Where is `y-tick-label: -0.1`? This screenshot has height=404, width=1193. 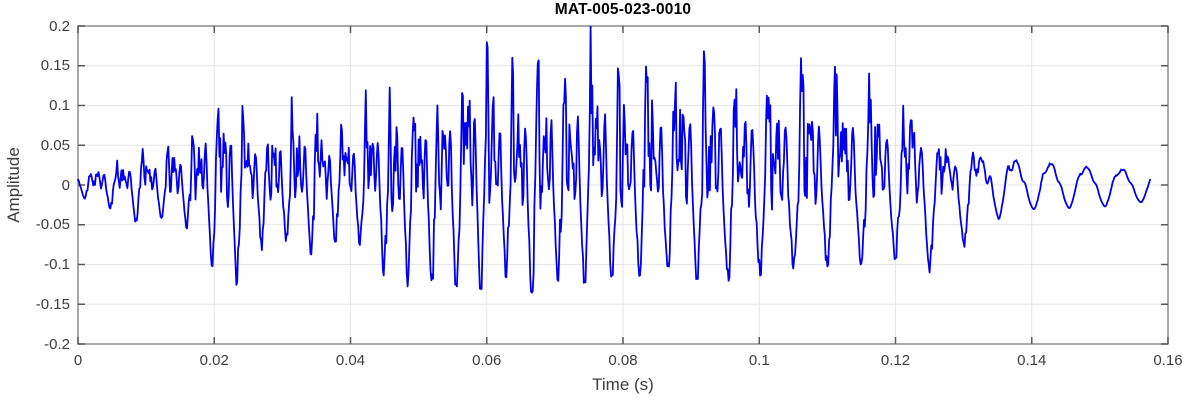
y-tick-label: -0.1 is located at coordinates (57, 264).